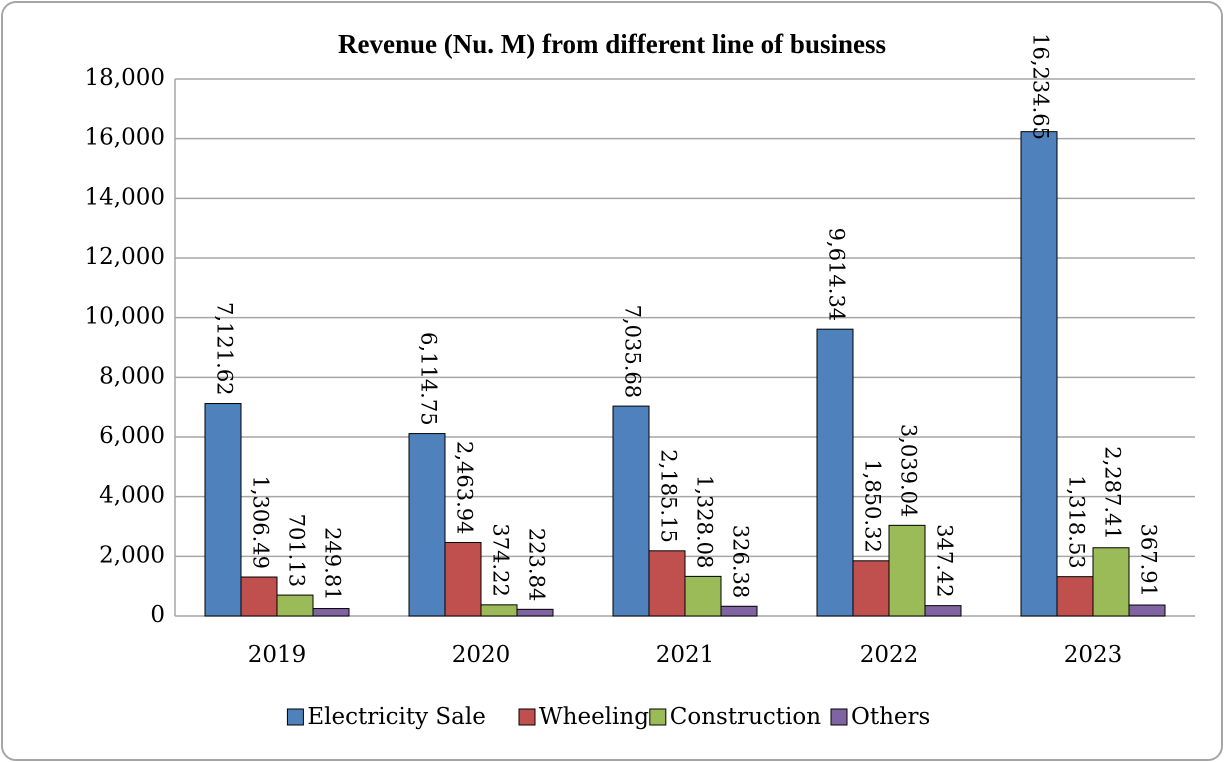  Describe the element at coordinates (125, 257) in the screenshot. I see `y-tick-label: 12,000` at that location.